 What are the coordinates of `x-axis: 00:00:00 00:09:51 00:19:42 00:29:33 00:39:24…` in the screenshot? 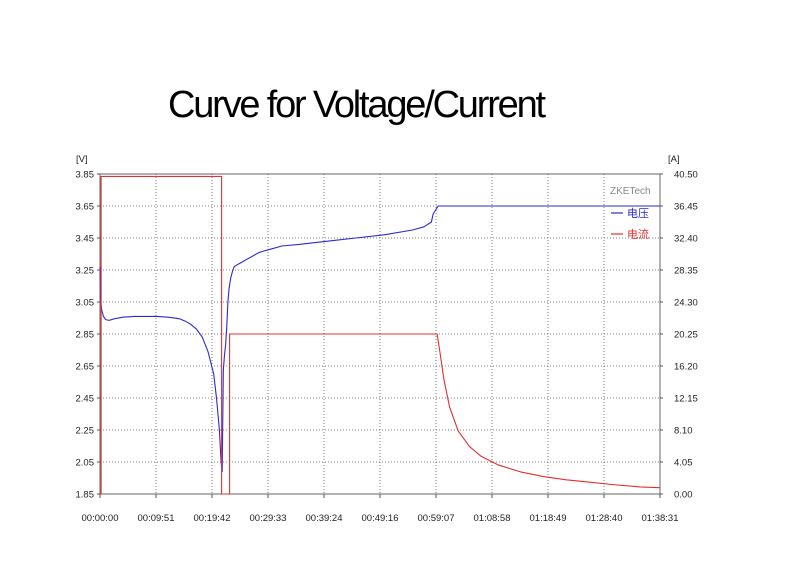 It's located at (380, 509).